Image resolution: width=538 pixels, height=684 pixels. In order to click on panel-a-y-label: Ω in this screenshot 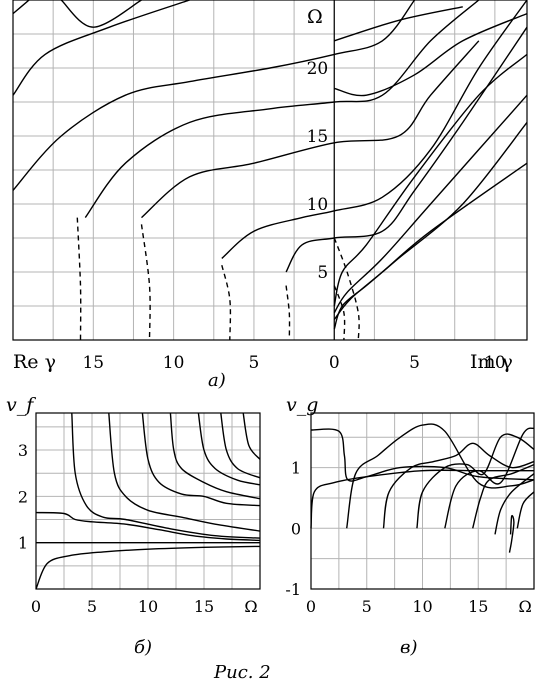, I will do `click(315, 17)`.